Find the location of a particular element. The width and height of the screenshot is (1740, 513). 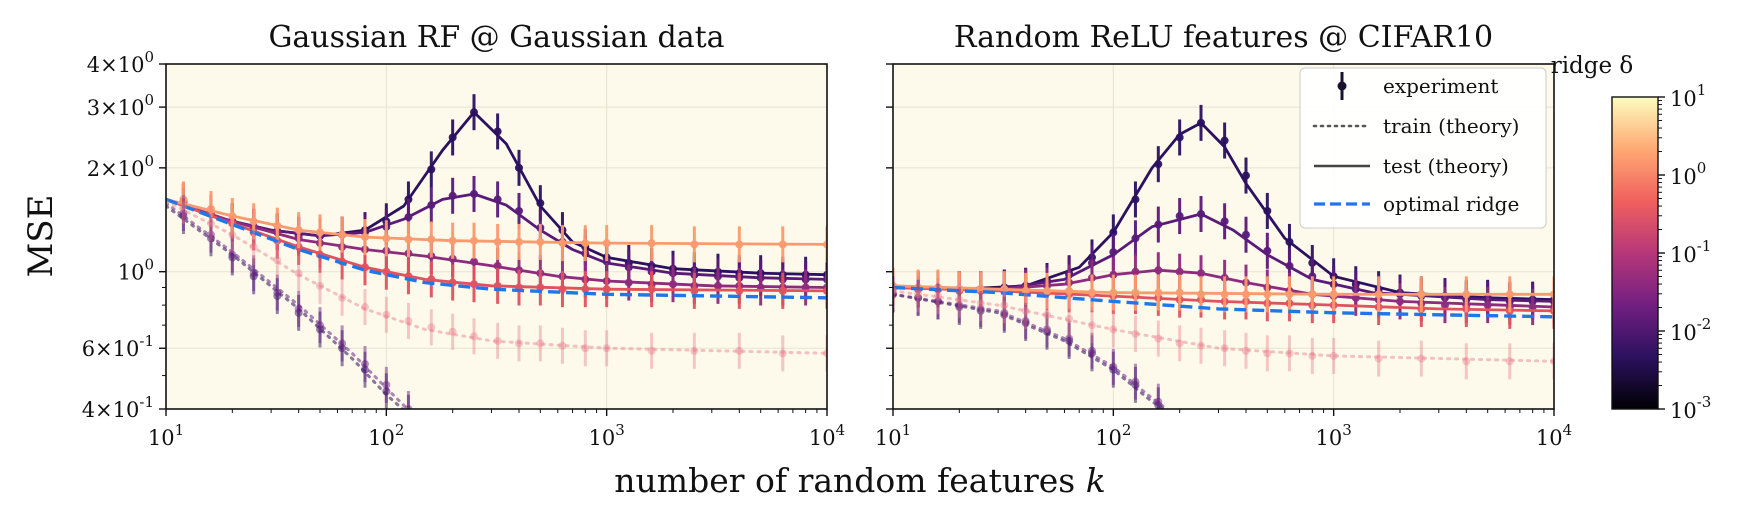

colorbar: ridge δ 10¹ 10⁰ 10⁻¹ 10⁻² 10⁻³ is located at coordinates (1631, 238).